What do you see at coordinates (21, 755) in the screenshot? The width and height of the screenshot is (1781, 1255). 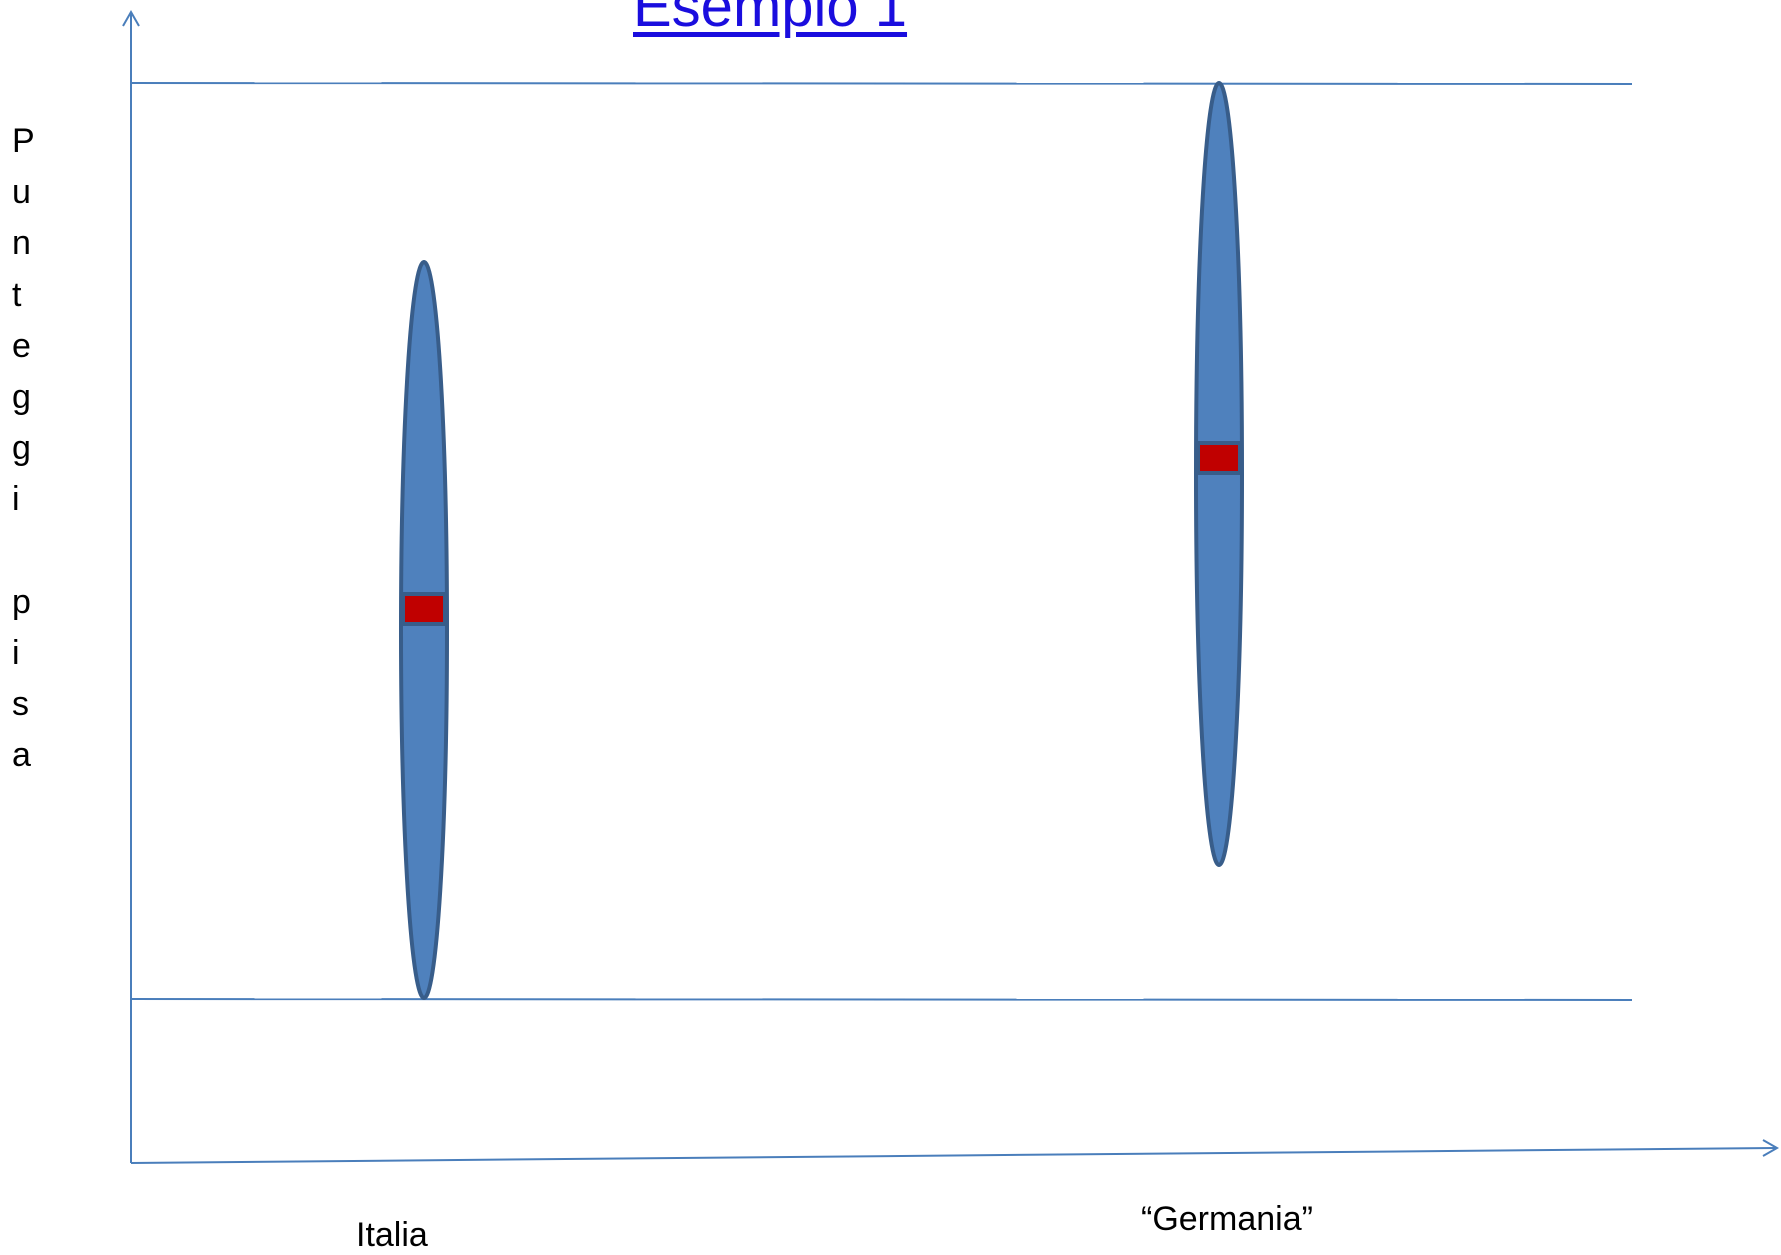 I see `y-axis-label-char: a` at bounding box center [21, 755].